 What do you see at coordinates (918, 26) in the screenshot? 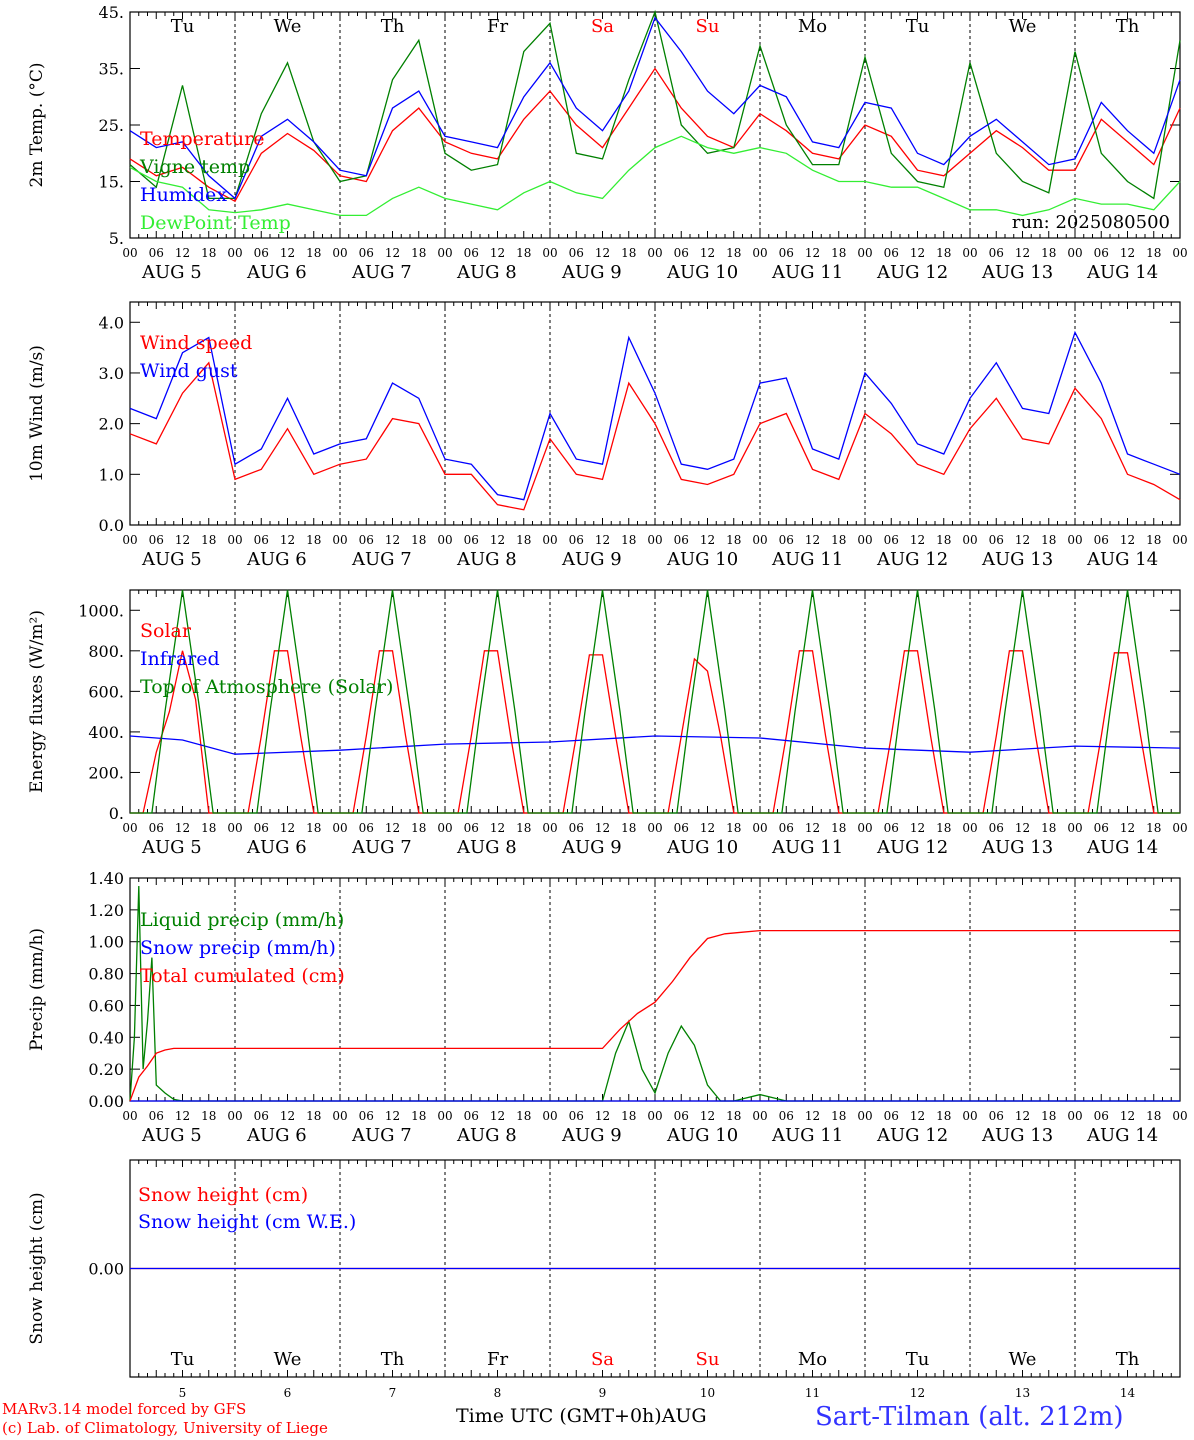
I see `day-name: Tu` at bounding box center [918, 26].